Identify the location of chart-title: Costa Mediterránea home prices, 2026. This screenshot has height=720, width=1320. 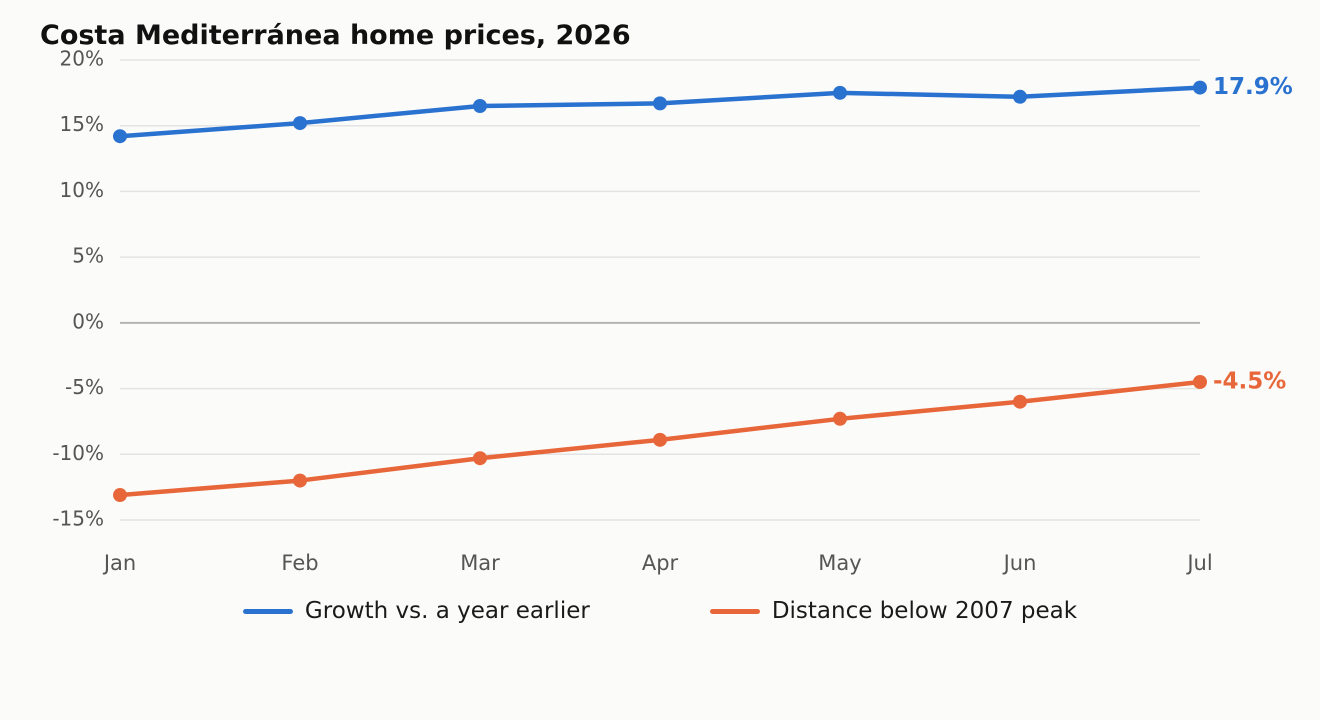
(335, 35).